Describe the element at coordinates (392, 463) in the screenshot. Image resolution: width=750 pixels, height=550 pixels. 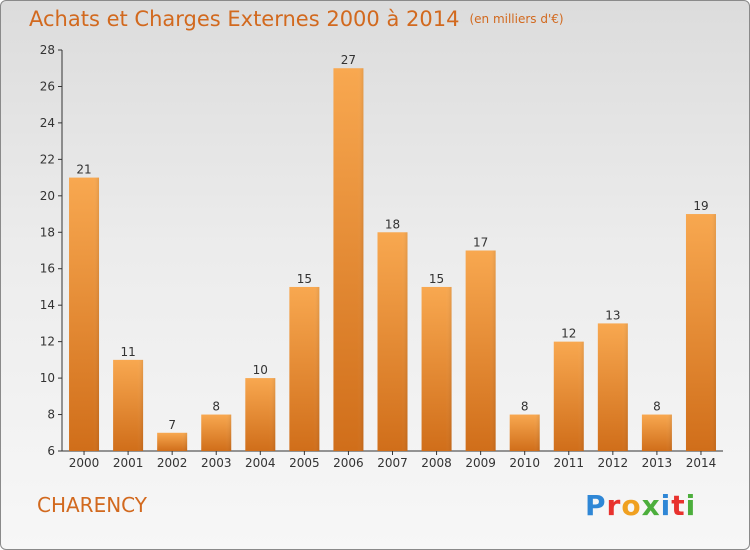
I see `x-tick-label: 2007` at that location.